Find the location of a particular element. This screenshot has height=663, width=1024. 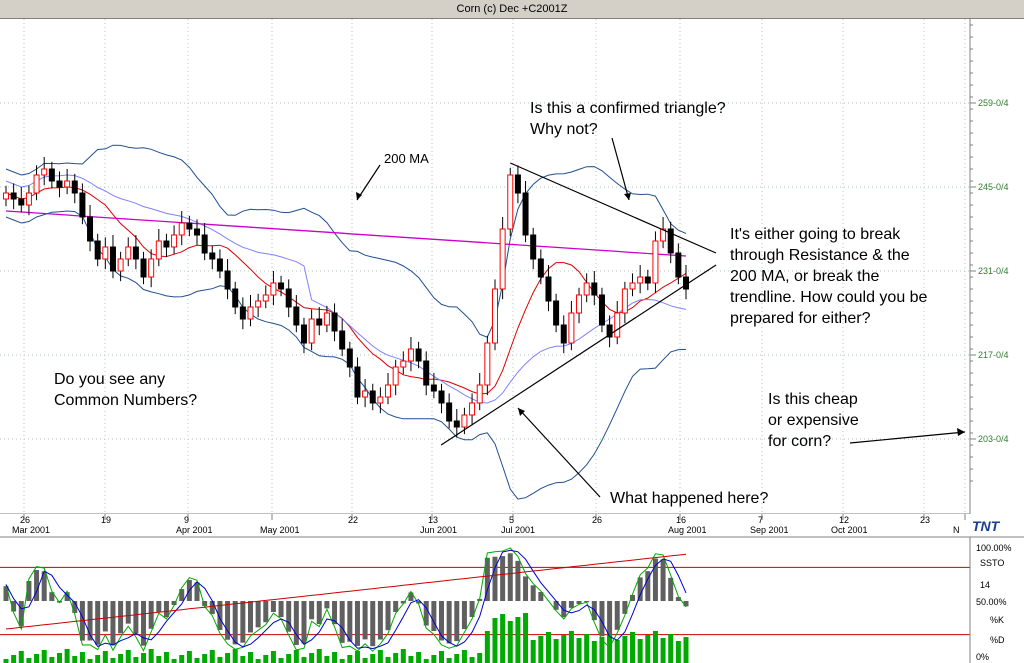

d-line is located at coordinates (346, 599).